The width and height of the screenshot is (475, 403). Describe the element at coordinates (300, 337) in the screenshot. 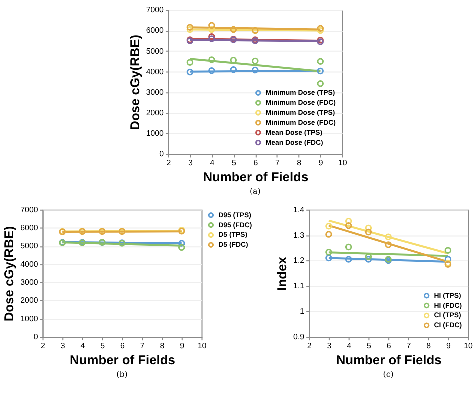

I see `y-tick-label: 0.9` at that location.